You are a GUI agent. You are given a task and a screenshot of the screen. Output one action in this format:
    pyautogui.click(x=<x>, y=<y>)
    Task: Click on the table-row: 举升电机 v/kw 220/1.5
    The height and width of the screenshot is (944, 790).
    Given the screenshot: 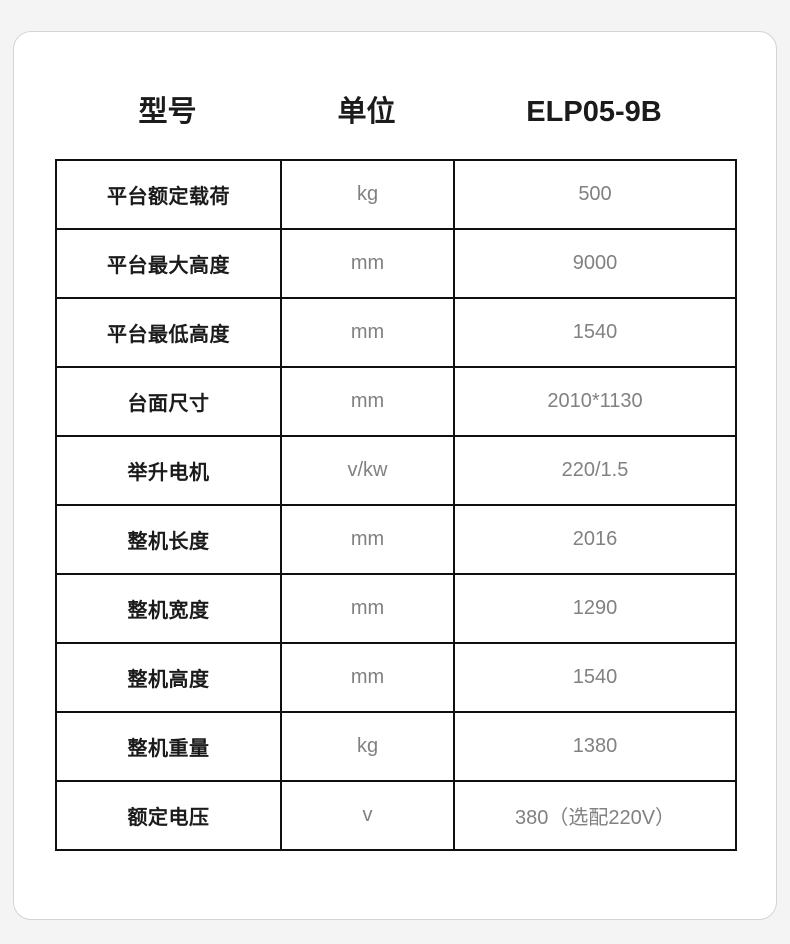 What is the action you would take?
    pyautogui.click(x=396, y=470)
    